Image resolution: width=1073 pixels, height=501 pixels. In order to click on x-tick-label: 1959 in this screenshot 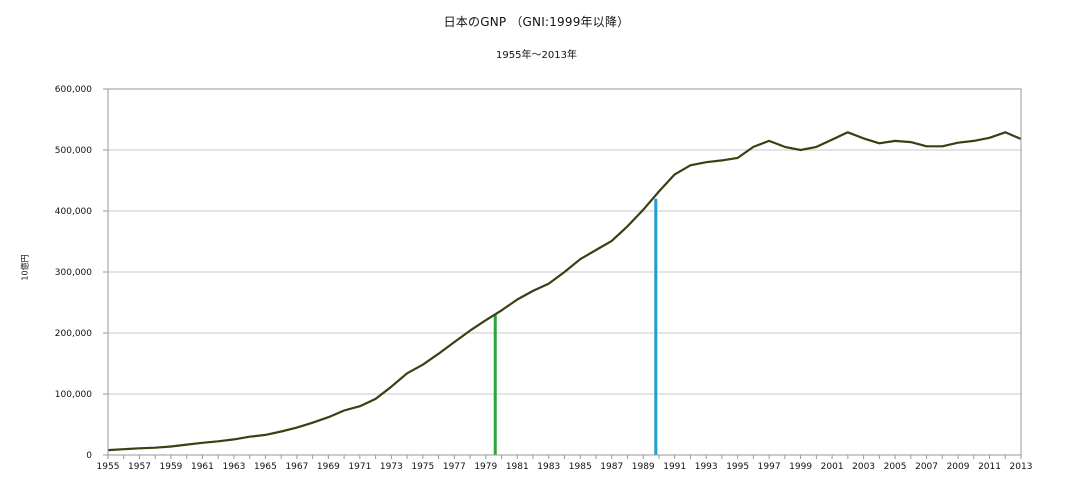, I will do `click(171, 467)`.